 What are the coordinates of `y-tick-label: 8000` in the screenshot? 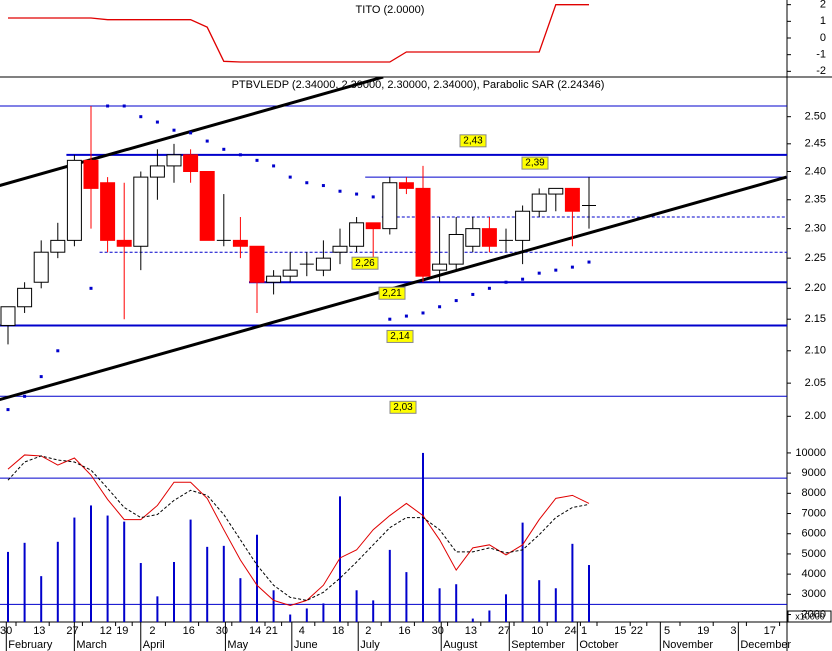 It's located at (814, 493).